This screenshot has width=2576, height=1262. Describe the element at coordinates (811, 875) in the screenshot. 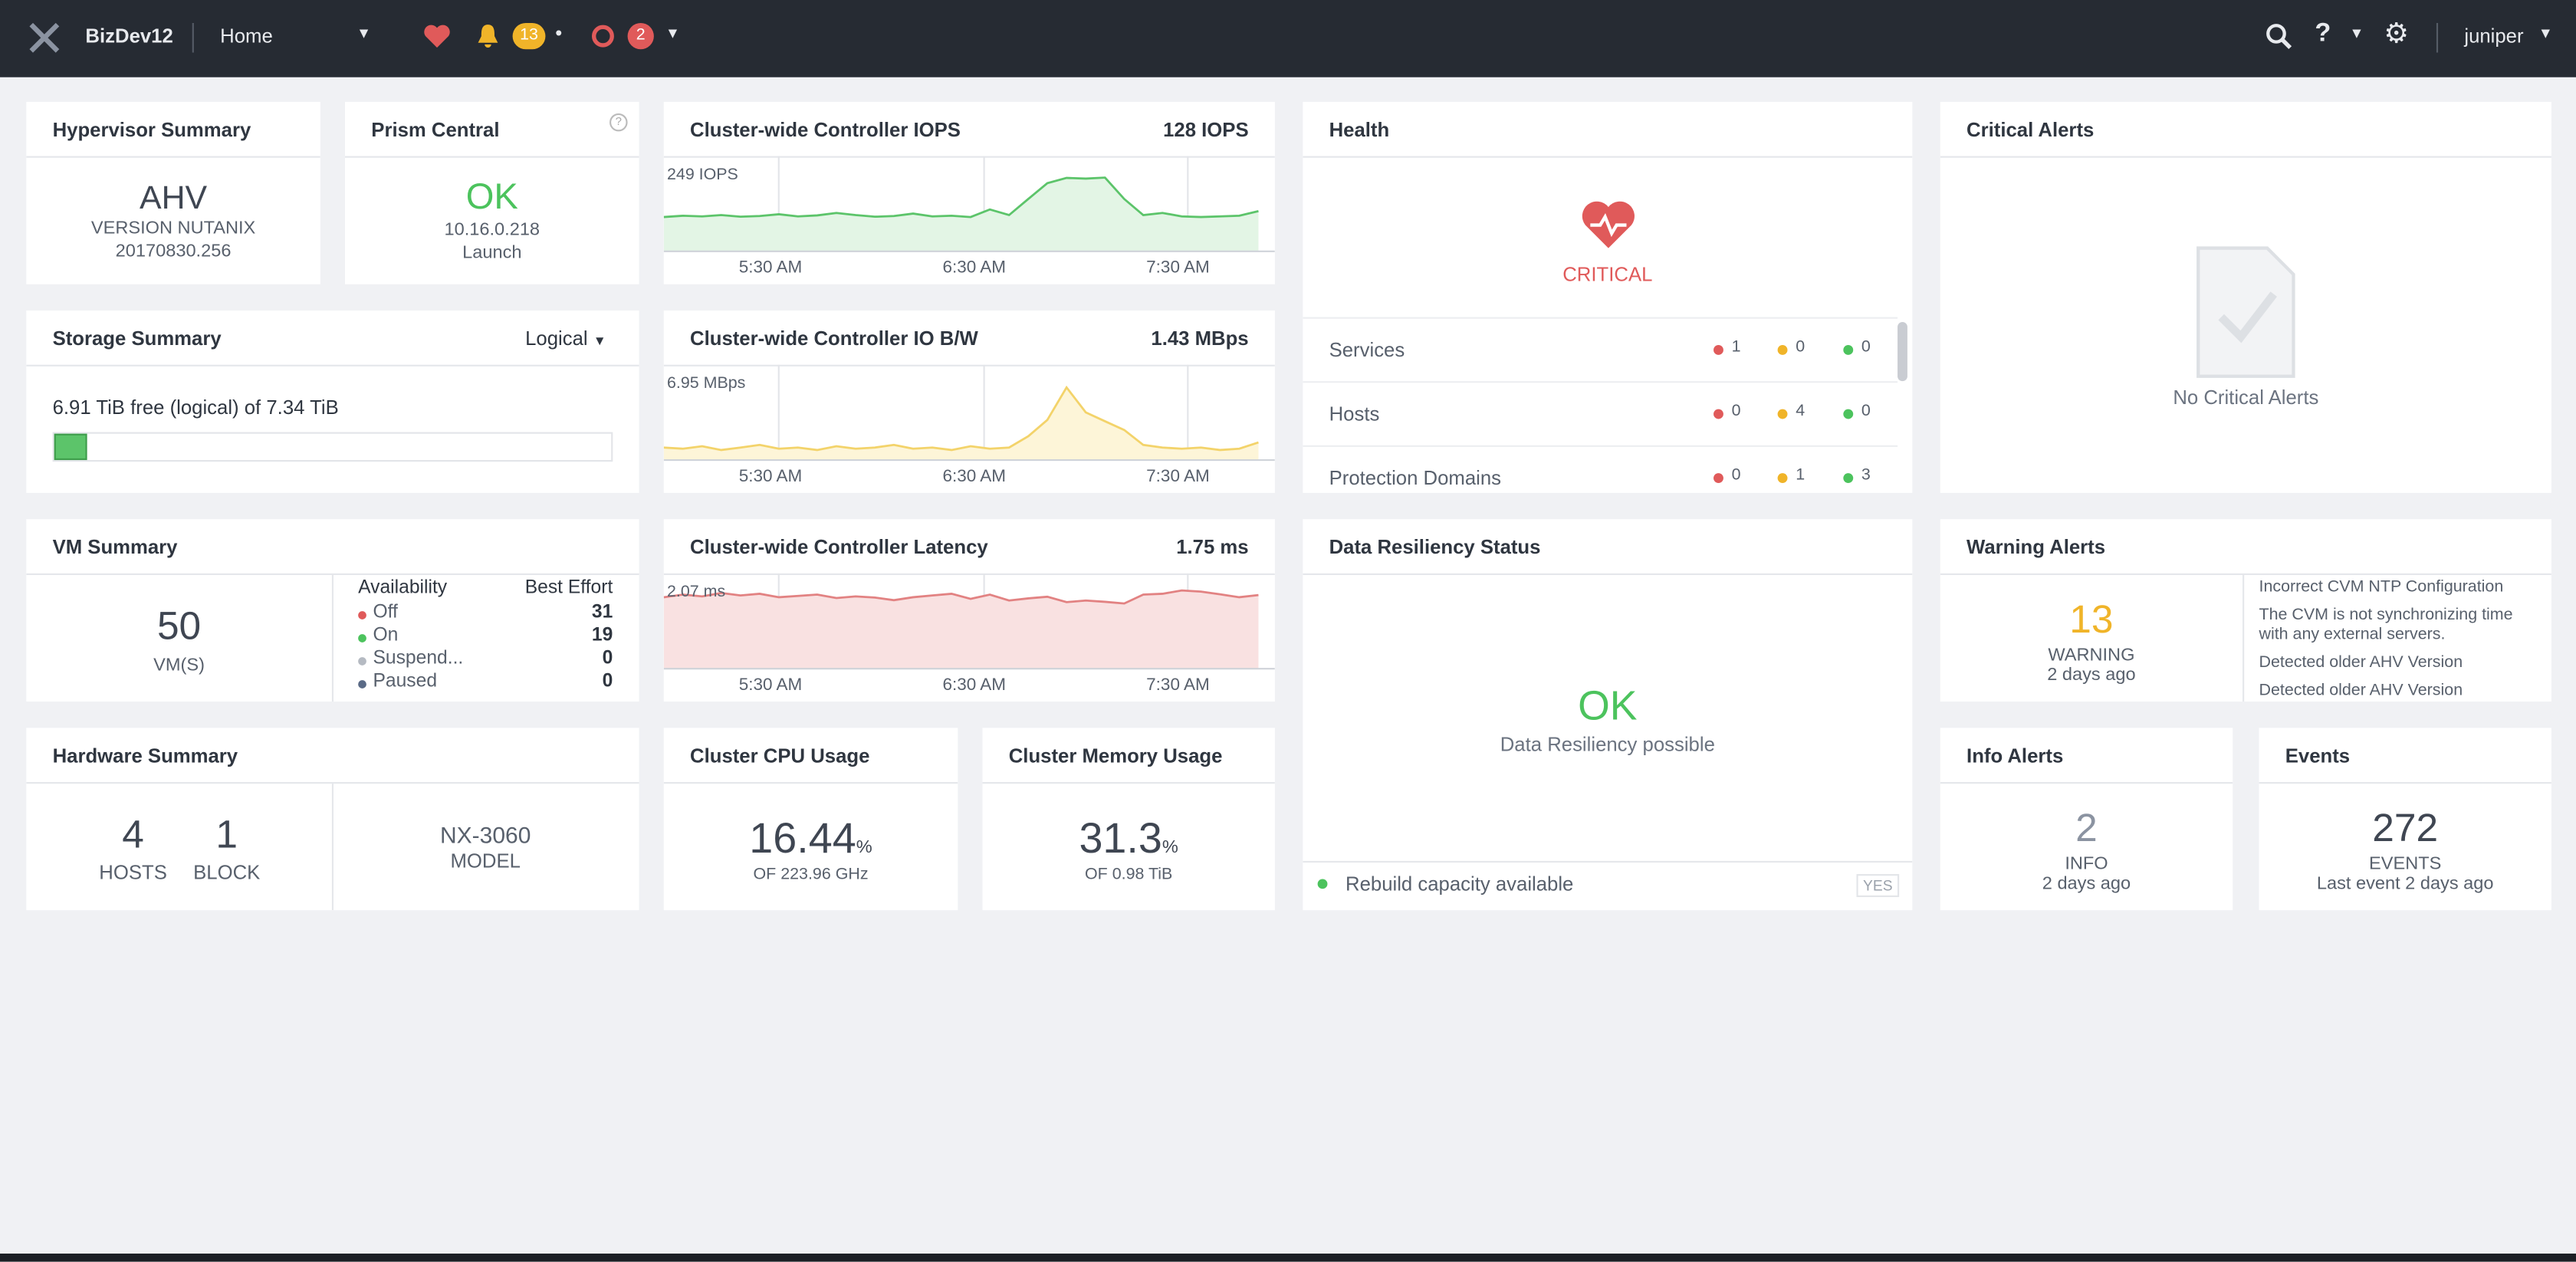

I see `cpu-total: OF 223.96 GHz` at that location.